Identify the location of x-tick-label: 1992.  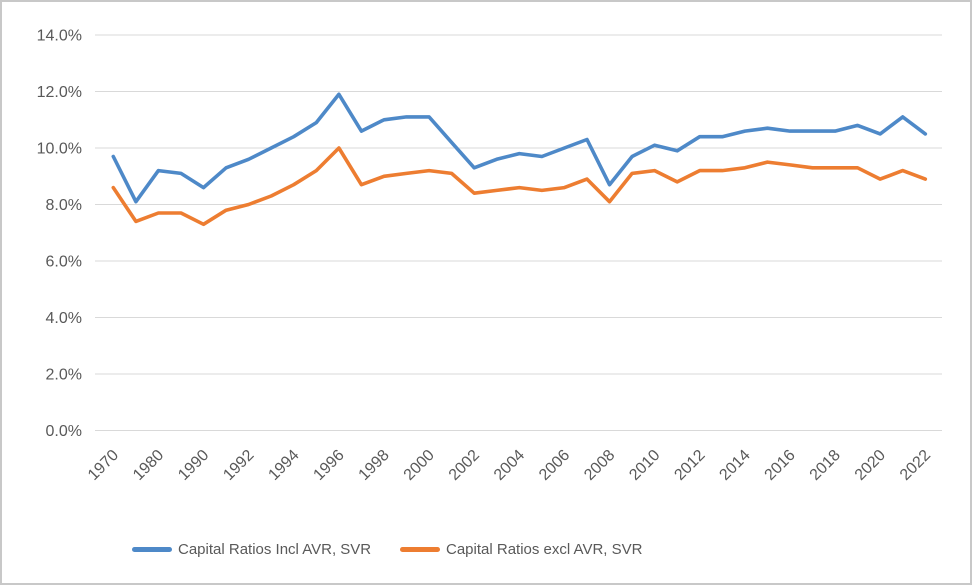
(238, 465).